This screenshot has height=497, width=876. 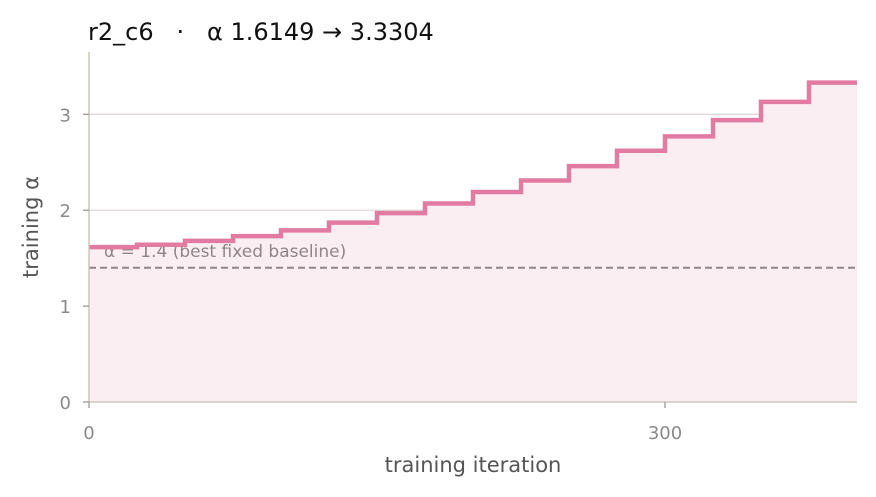 I want to click on y-axis-ticks: 0 1 2 3, so click(x=74, y=259).